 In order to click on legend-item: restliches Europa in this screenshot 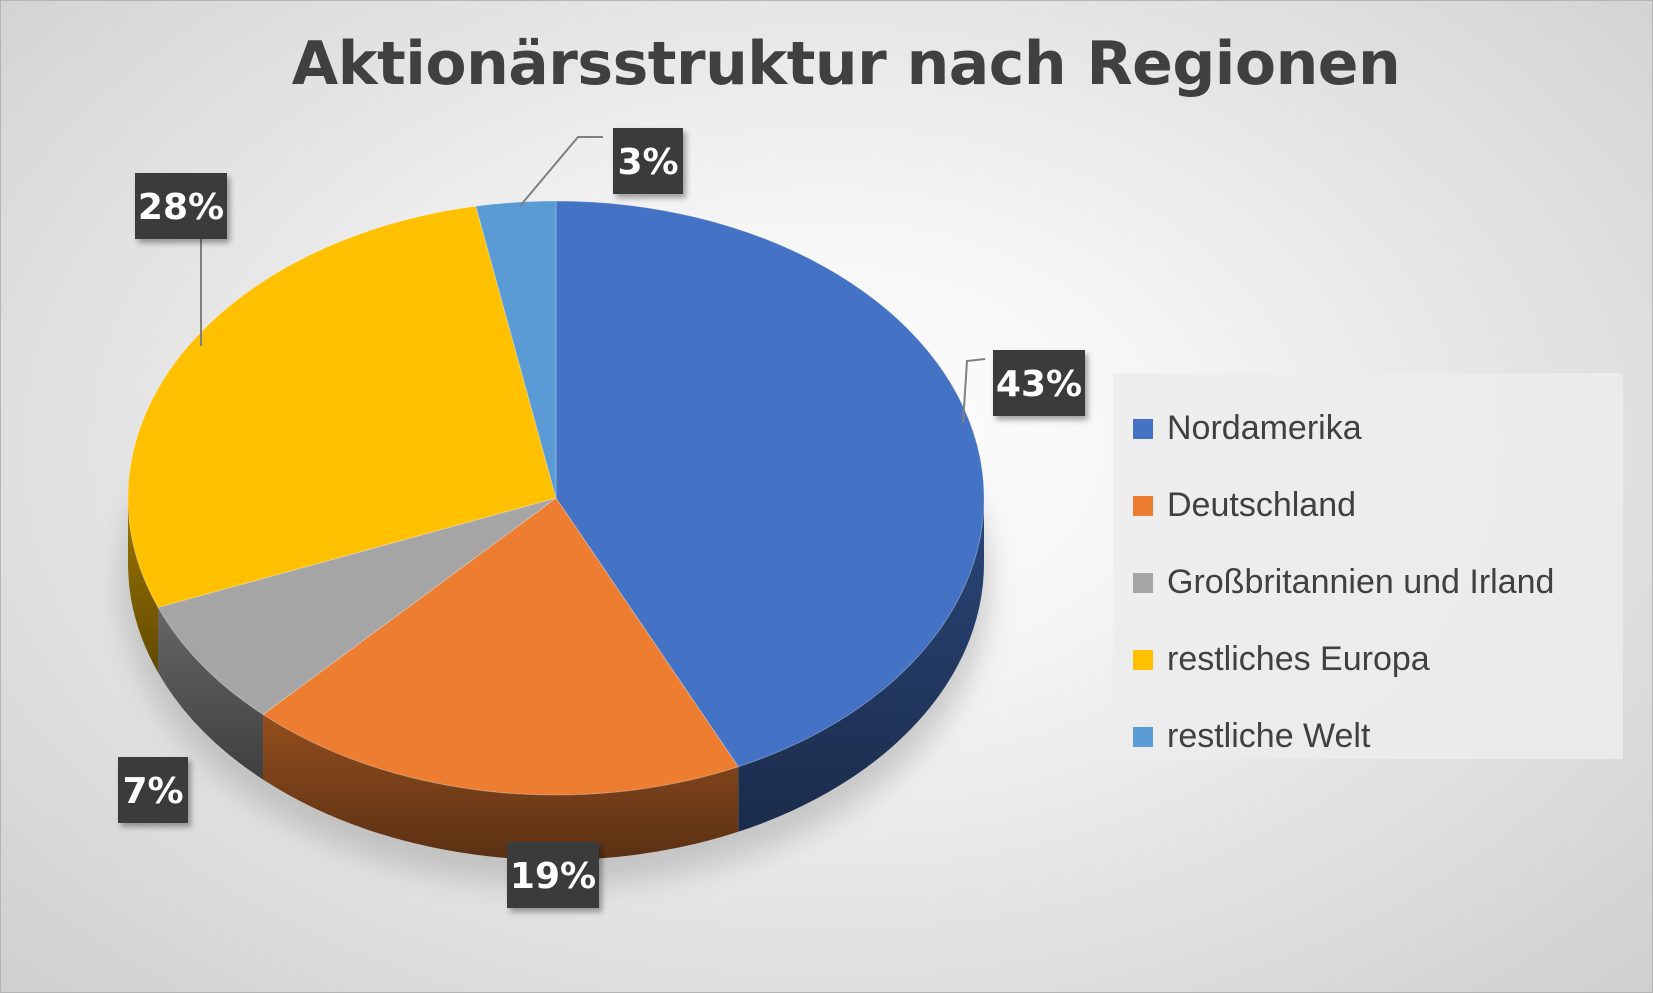, I will do `click(1368, 659)`.